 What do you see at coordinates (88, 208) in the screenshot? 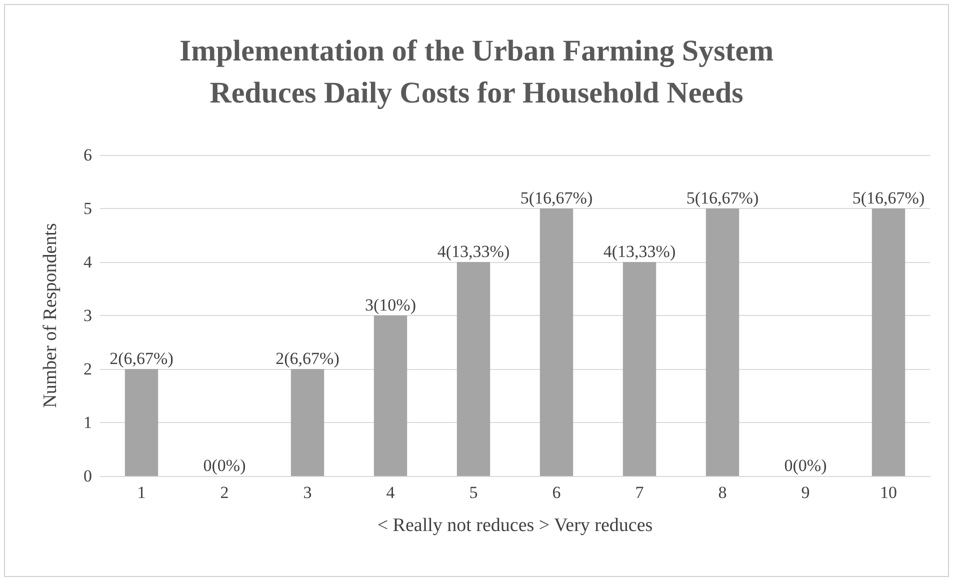
I see `y-tick-label: 5` at bounding box center [88, 208].